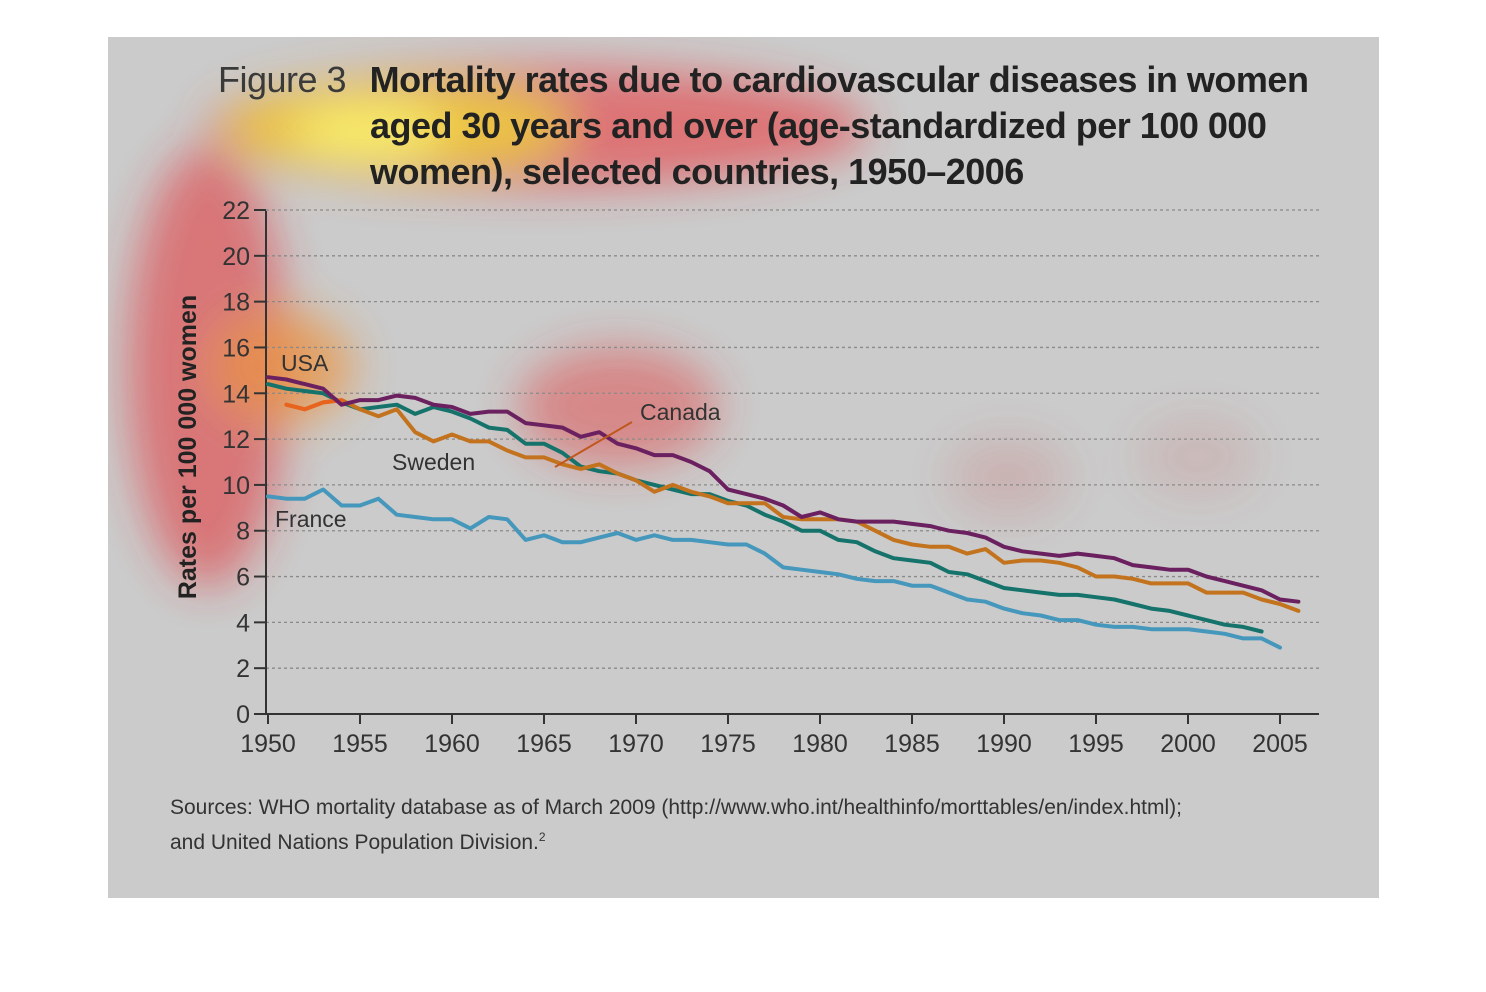 The image size is (1486, 992). What do you see at coordinates (236, 394) in the screenshot?
I see `y-tick-label: 14` at bounding box center [236, 394].